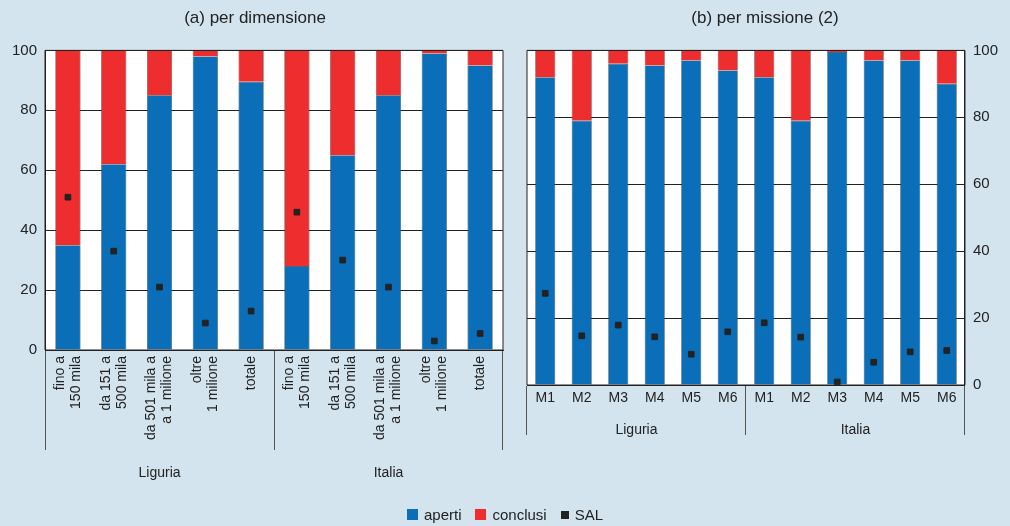 This screenshot has width=1010, height=526. Describe the element at coordinates (33, 349) in the screenshot. I see `y-tick-label: 0` at that location.